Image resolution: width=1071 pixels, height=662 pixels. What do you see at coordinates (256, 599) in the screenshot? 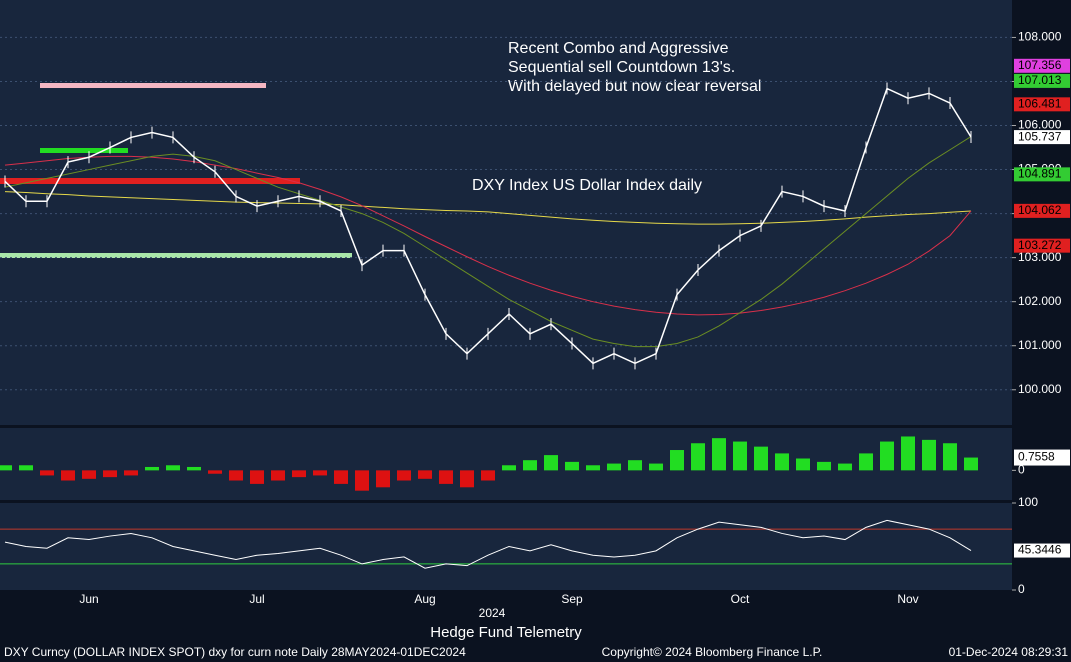
I see `x-tick-label: Jul` at bounding box center [256, 599].